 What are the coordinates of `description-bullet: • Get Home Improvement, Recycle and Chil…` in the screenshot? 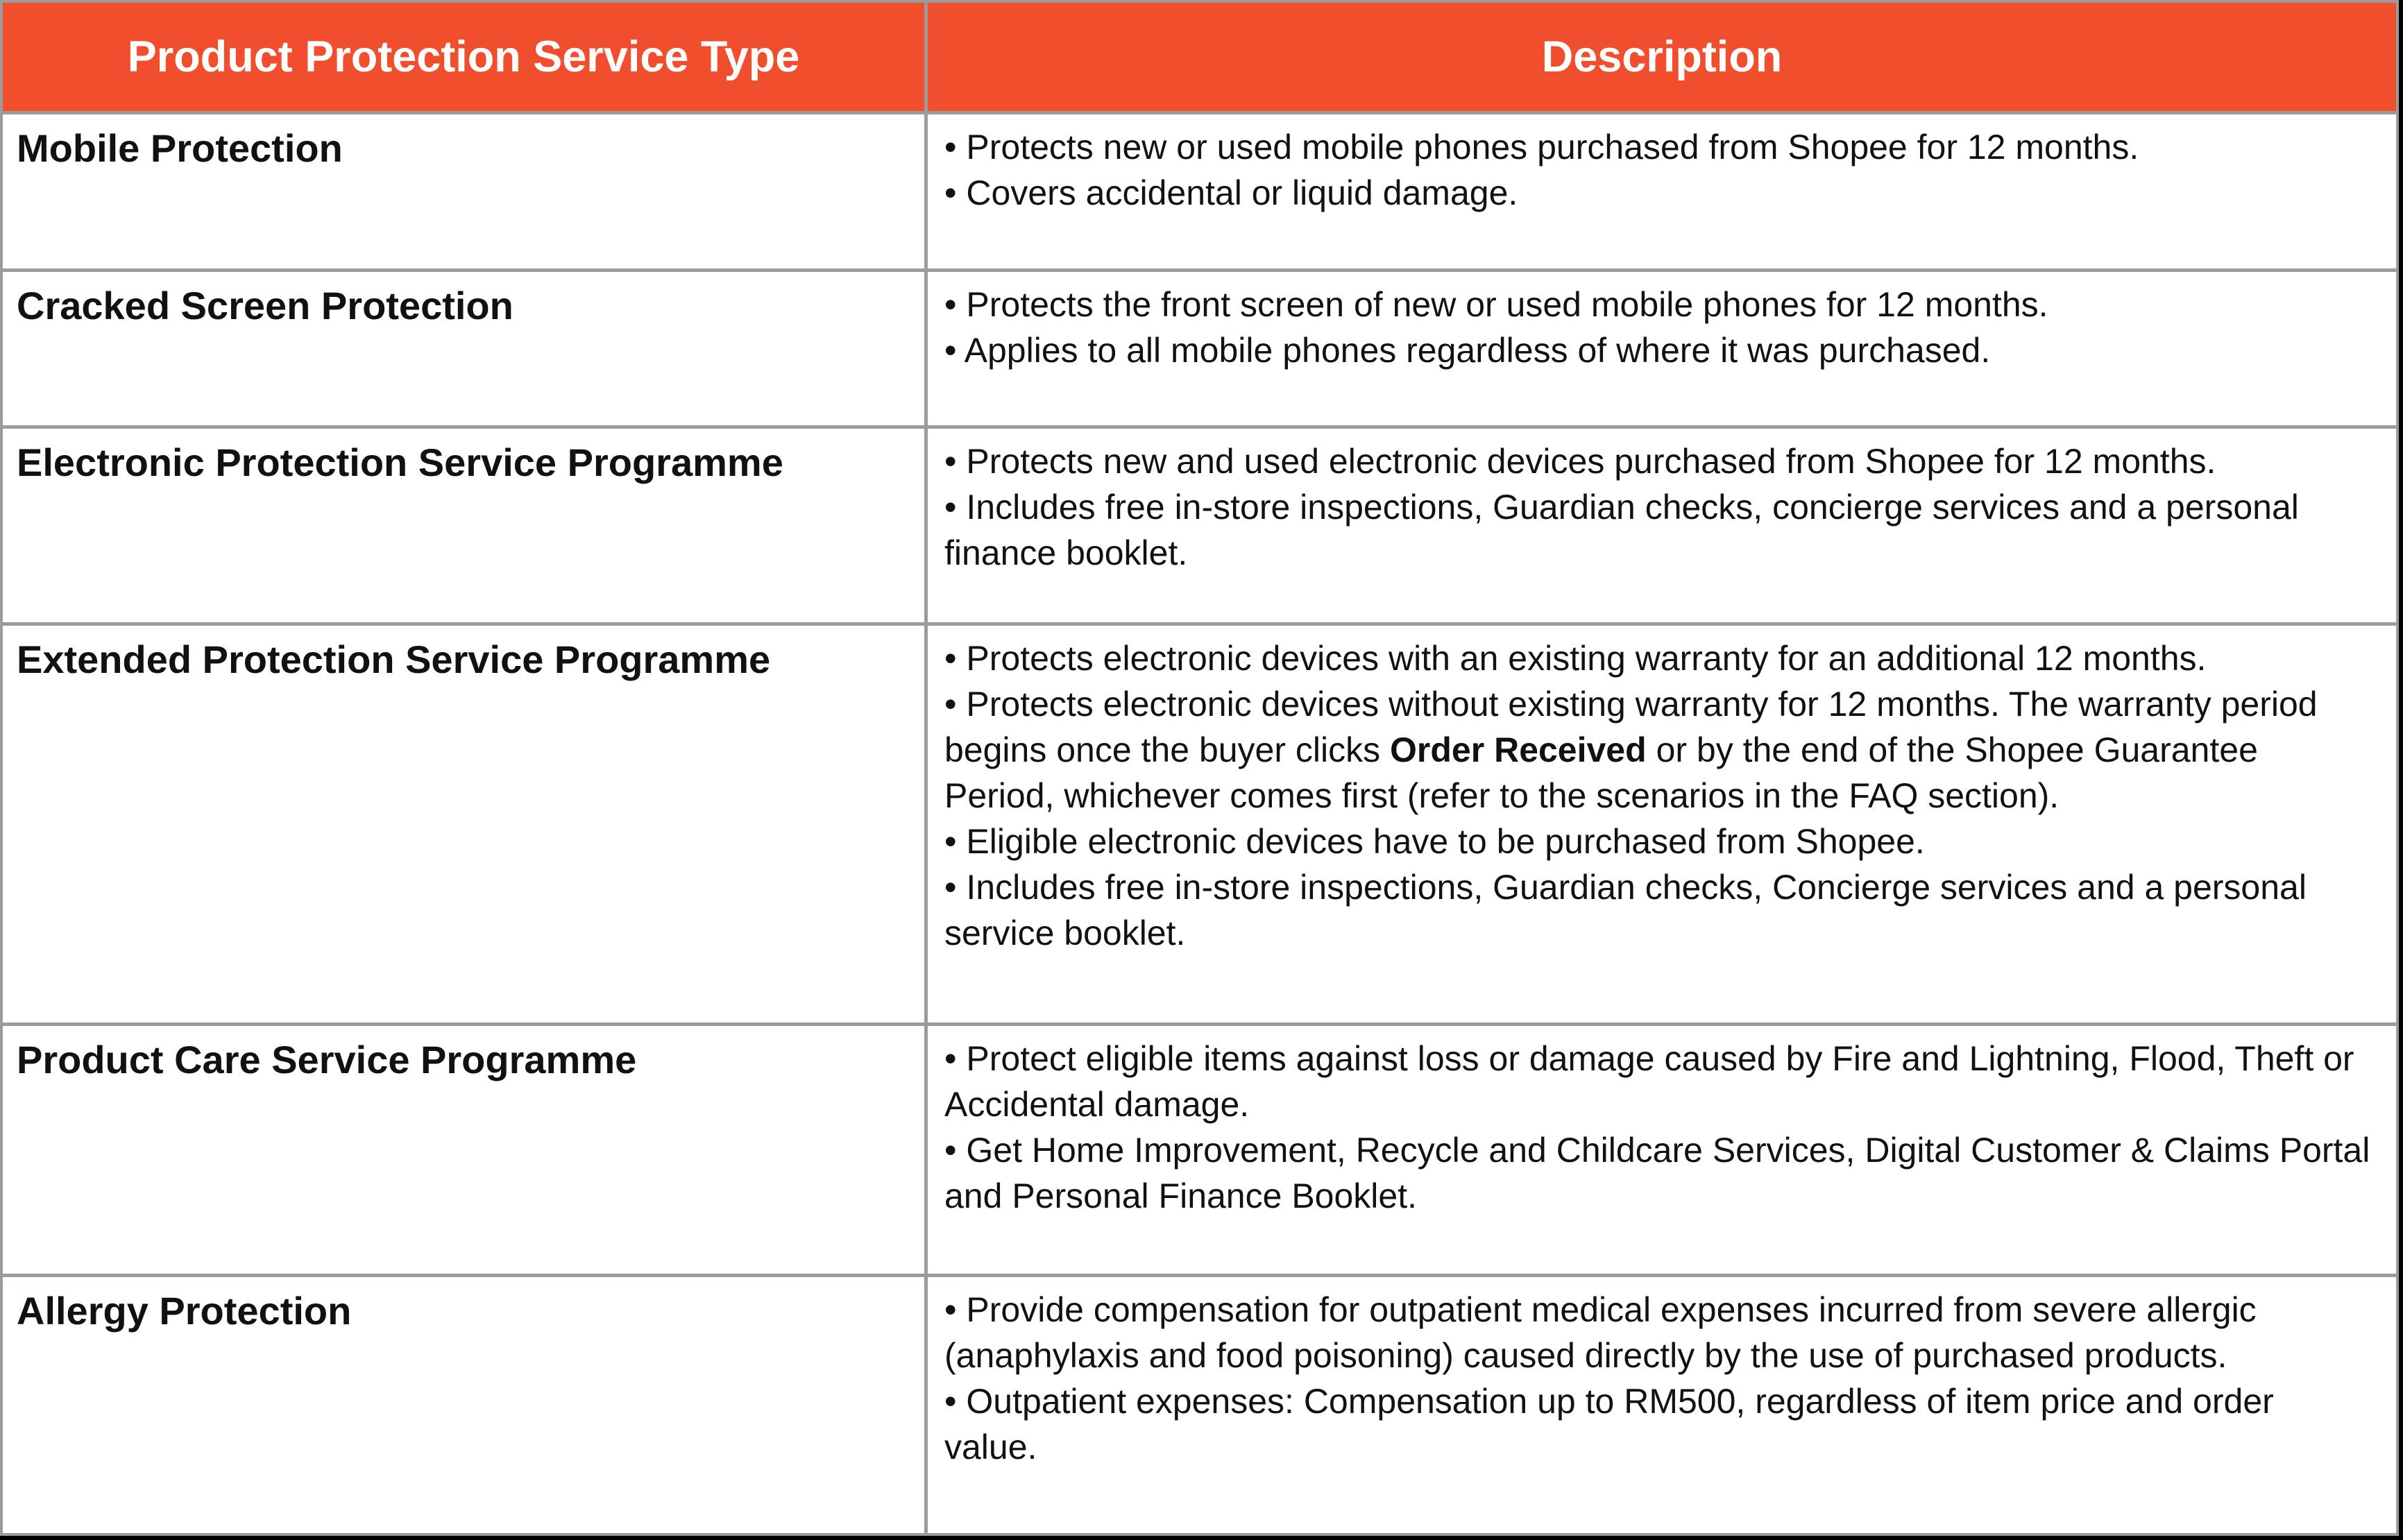 It's located at (1657, 1173).